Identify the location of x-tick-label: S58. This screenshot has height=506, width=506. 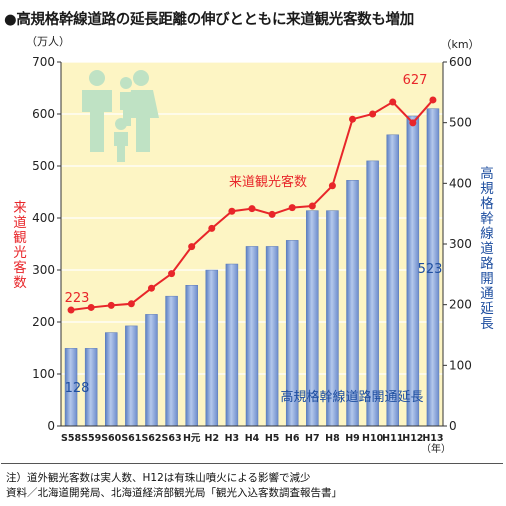
(71, 438).